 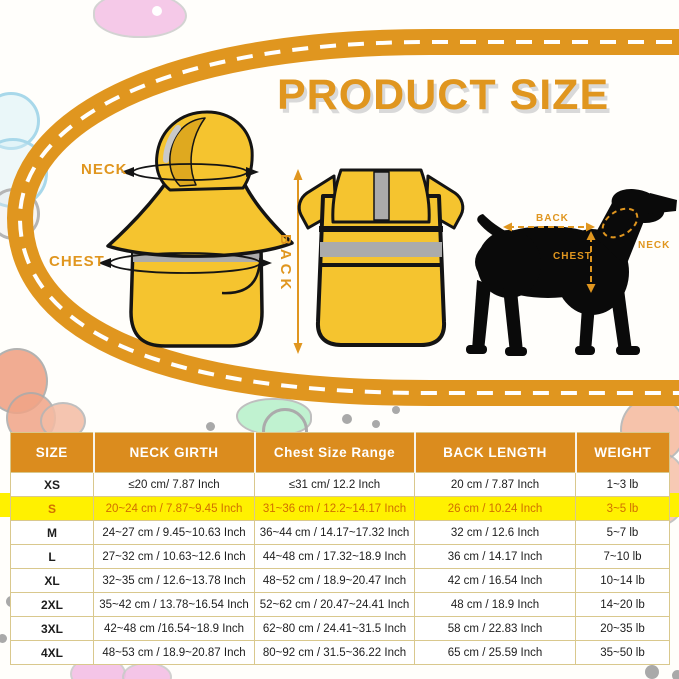 I want to click on table-cell: 20 cm / 7.87 Inch, so click(x=495, y=484).